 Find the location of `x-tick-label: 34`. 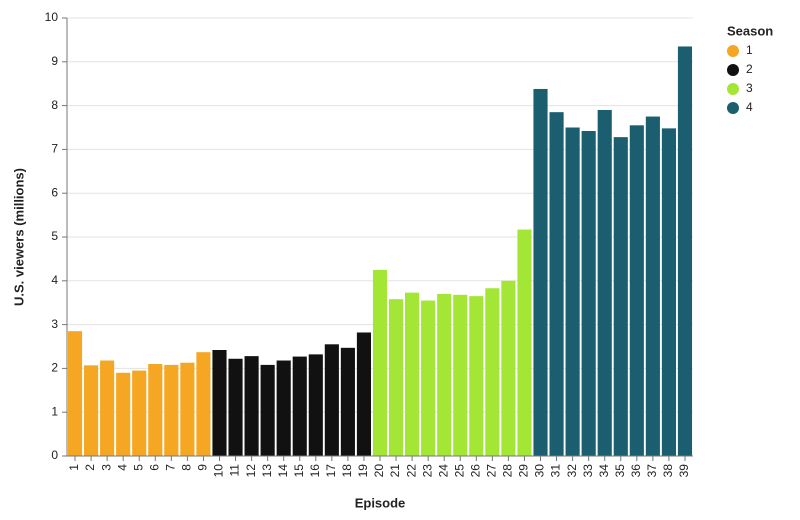

x-tick-label: 34 is located at coordinates (604, 471).